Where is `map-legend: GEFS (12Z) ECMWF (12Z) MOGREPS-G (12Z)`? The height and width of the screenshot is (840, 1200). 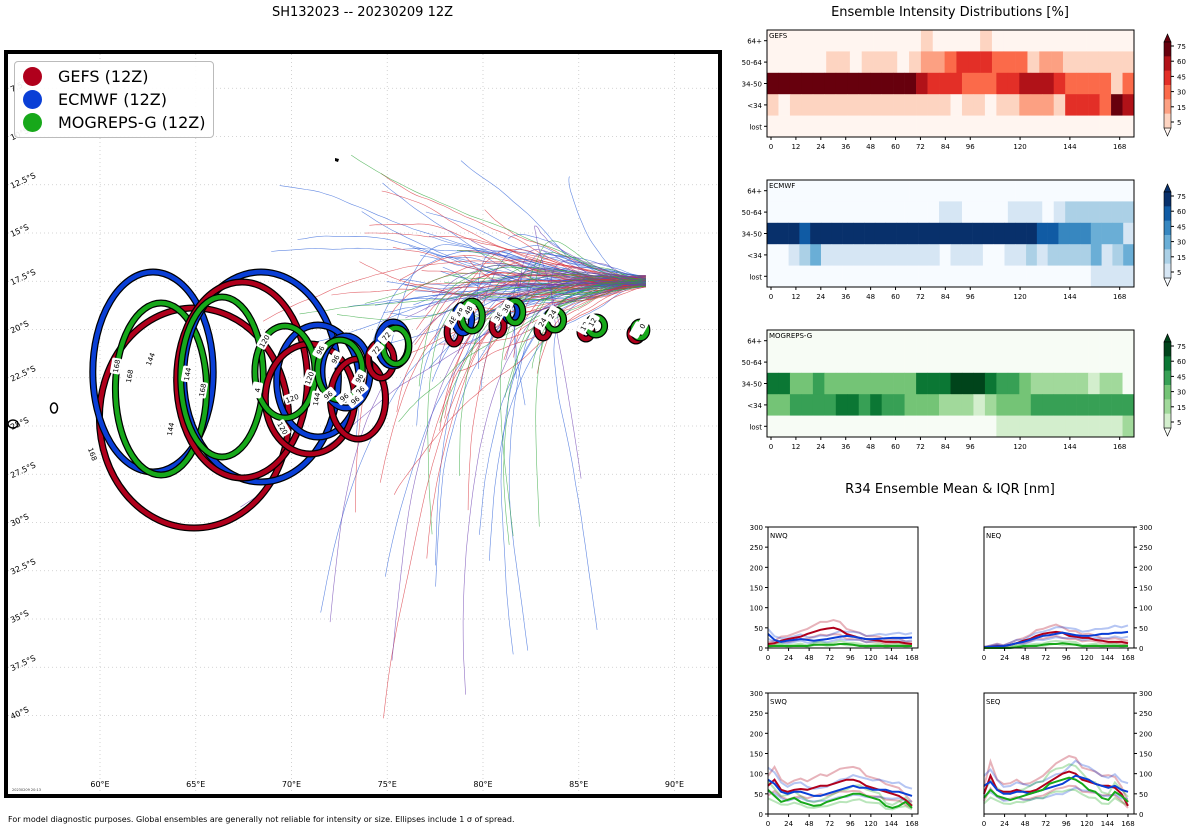
map-legend: GEFS (12Z) ECMWF (12Z) MOGREPS-G (12Z) is located at coordinates (114, 99).